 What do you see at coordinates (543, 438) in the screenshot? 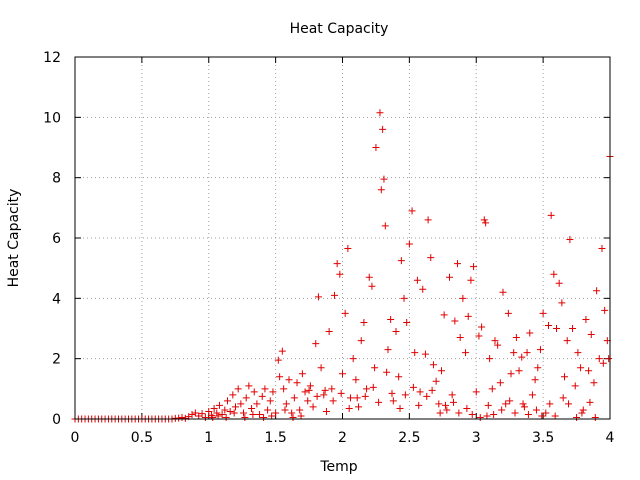
I see `x-tick-label: 3.5` at bounding box center [543, 438].